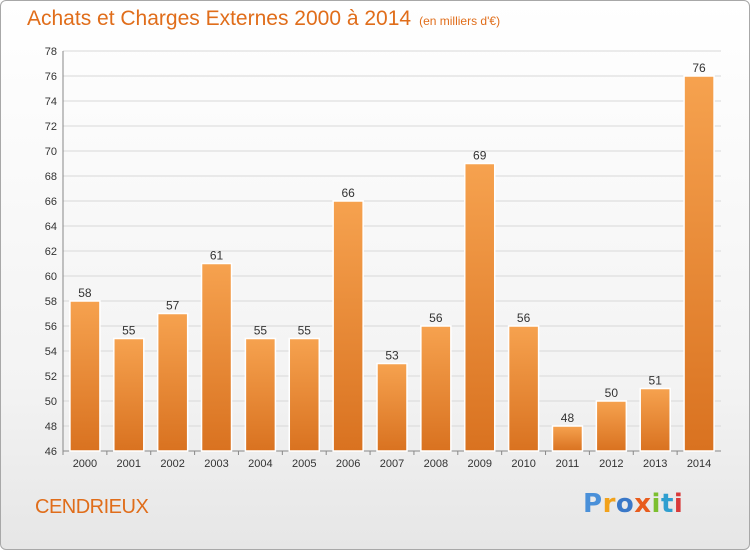  Describe the element at coordinates (51, 77) in the screenshot. I see `y-tick-label: 76` at that location.